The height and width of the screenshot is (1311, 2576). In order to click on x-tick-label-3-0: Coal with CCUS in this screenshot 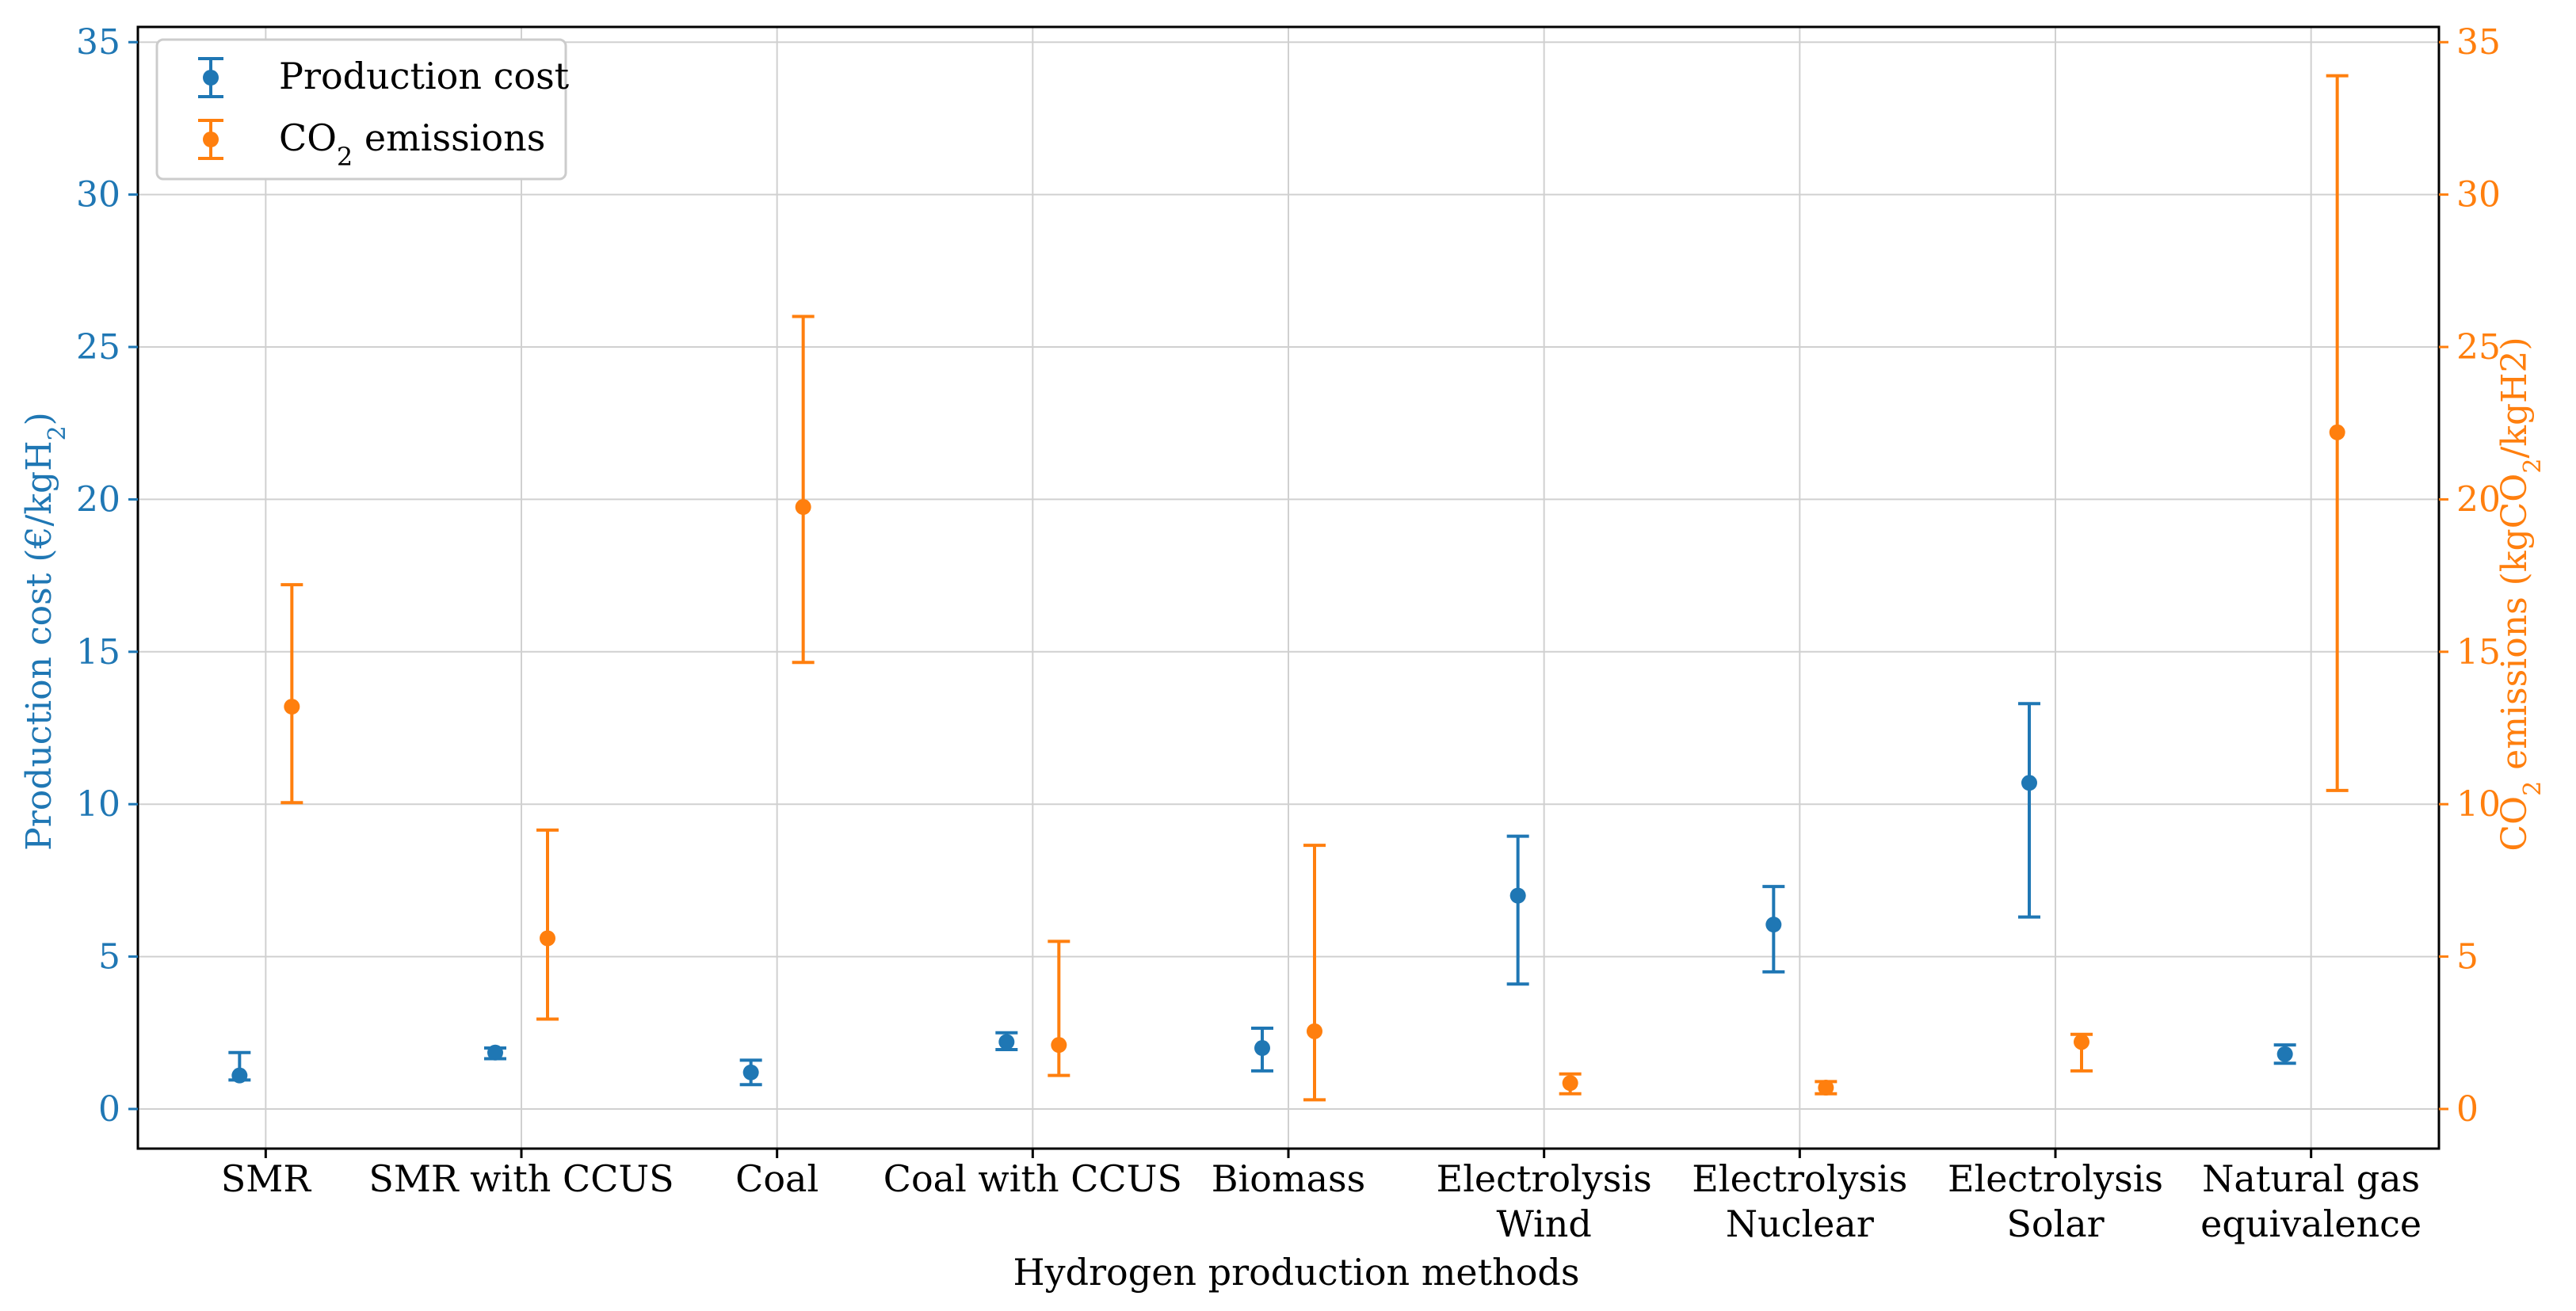, I will do `click(1032, 1178)`.